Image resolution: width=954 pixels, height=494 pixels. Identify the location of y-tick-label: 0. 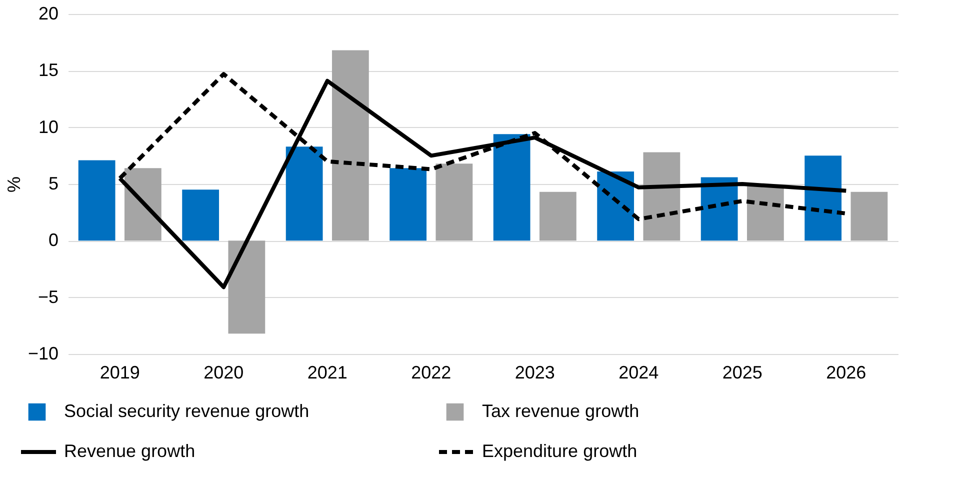
(53, 240).